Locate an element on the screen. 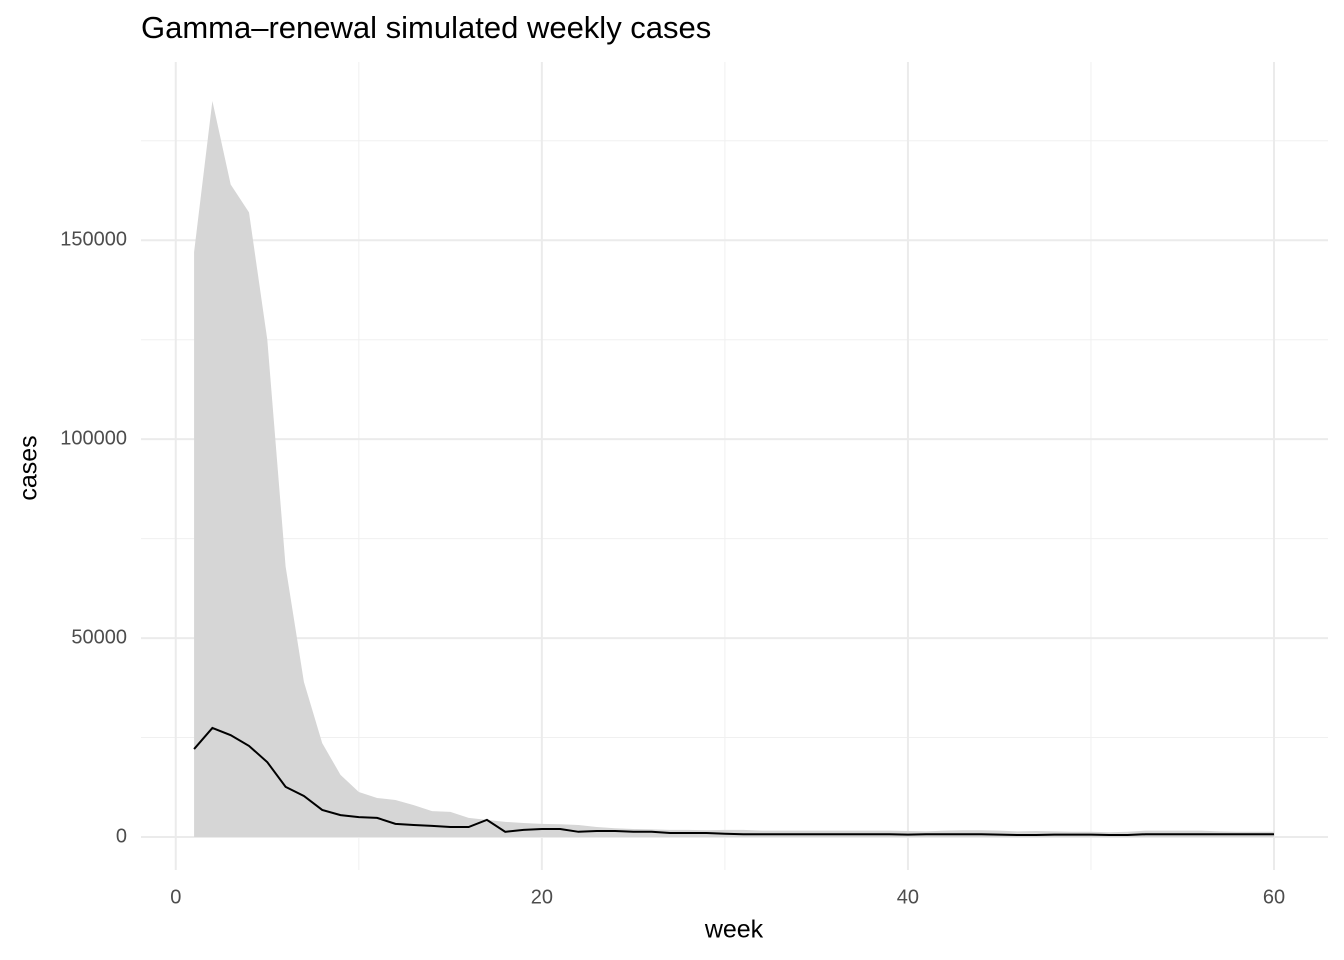 The width and height of the screenshot is (1344, 960). x-tick-label: 40 is located at coordinates (908, 897).